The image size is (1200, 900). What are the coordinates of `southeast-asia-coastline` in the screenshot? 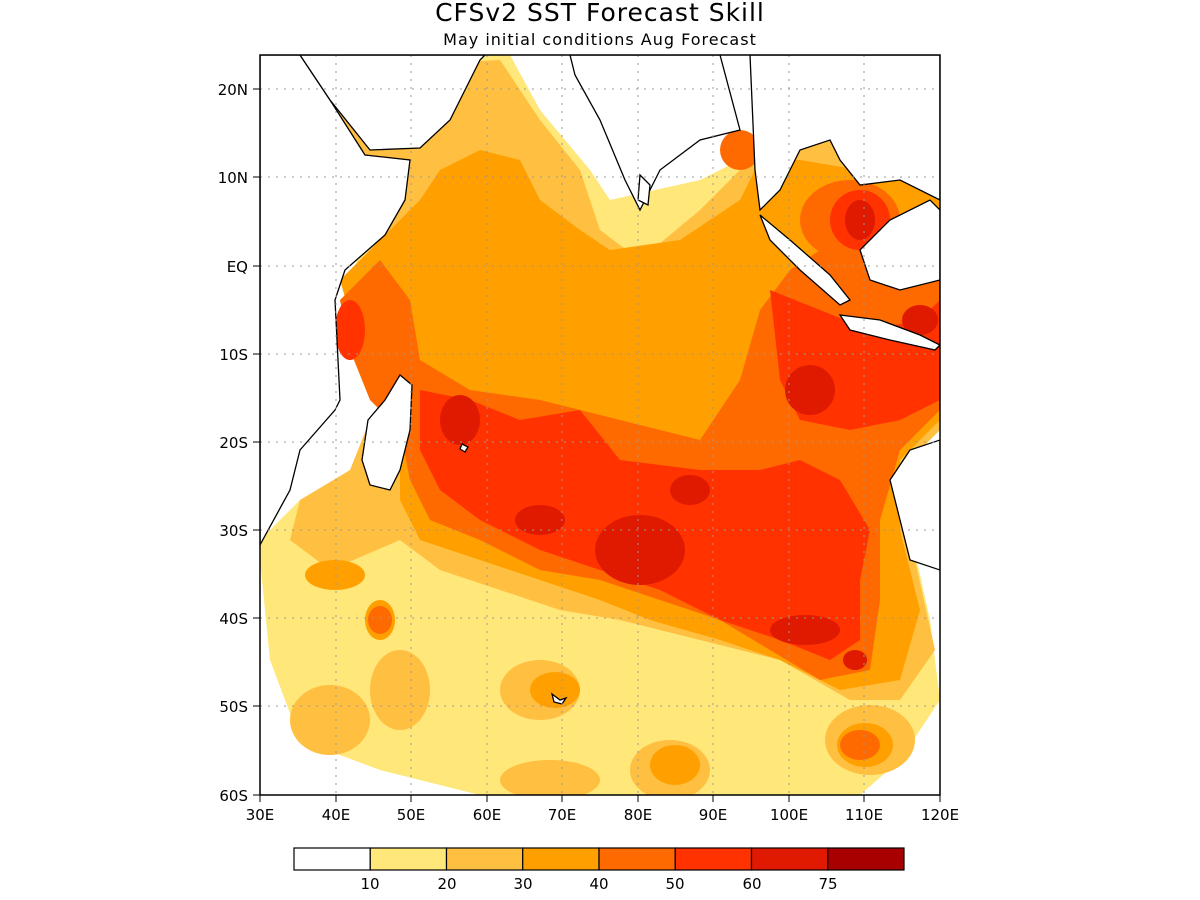 It's located at (844, 133).